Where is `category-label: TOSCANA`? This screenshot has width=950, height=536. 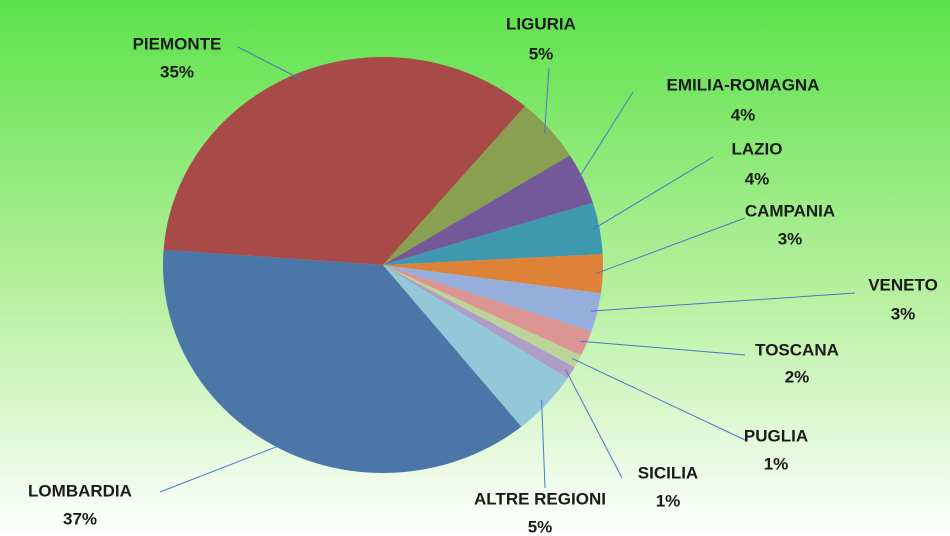 category-label: TOSCANA is located at coordinates (797, 349).